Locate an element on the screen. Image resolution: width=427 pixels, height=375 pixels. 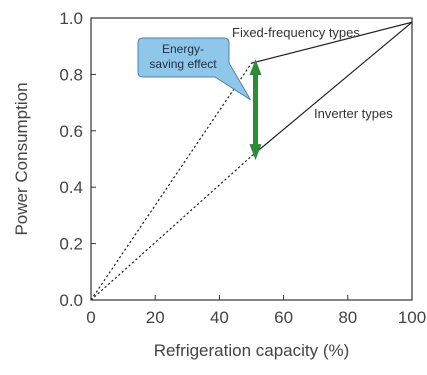
callout-line-2: saving effect is located at coordinates (183, 64).